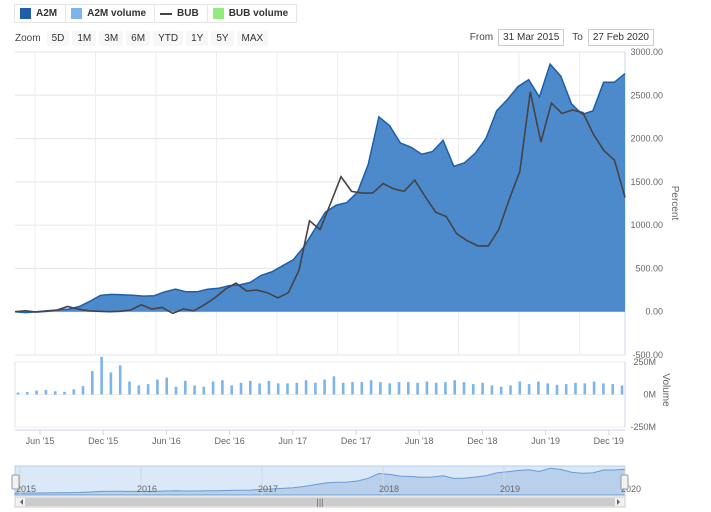 The height and width of the screenshot is (512, 711). Describe the element at coordinates (646, 182) in the screenshot. I see `y-tick-label: 1500.00` at that location.